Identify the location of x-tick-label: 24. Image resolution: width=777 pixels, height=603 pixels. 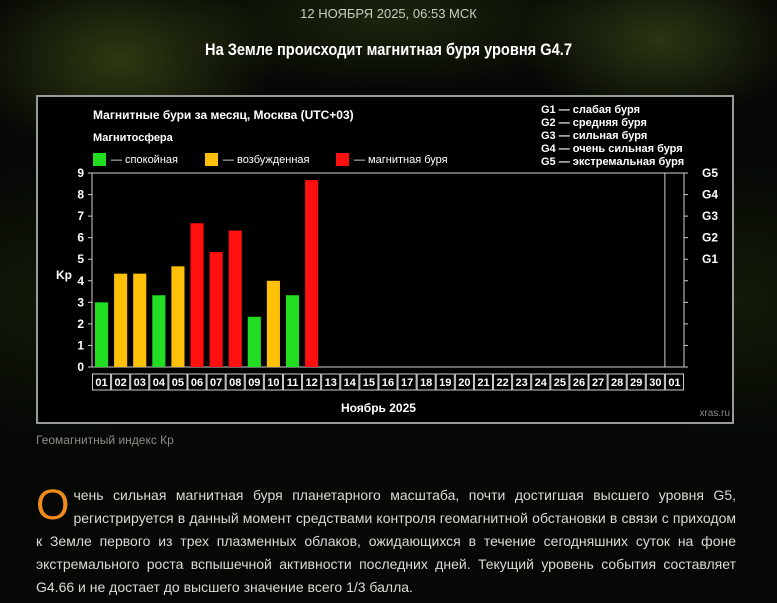
(541, 383).